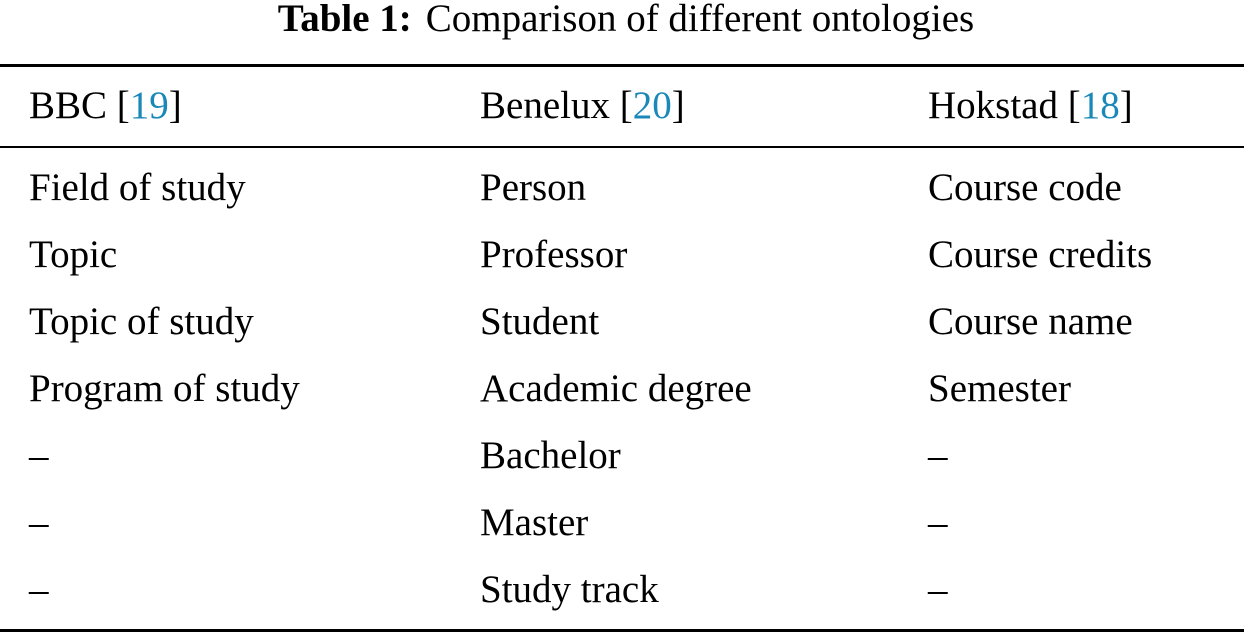 The image size is (1252, 632). What do you see at coordinates (344, 20) in the screenshot?
I see `caption-label: Table 1:` at bounding box center [344, 20].